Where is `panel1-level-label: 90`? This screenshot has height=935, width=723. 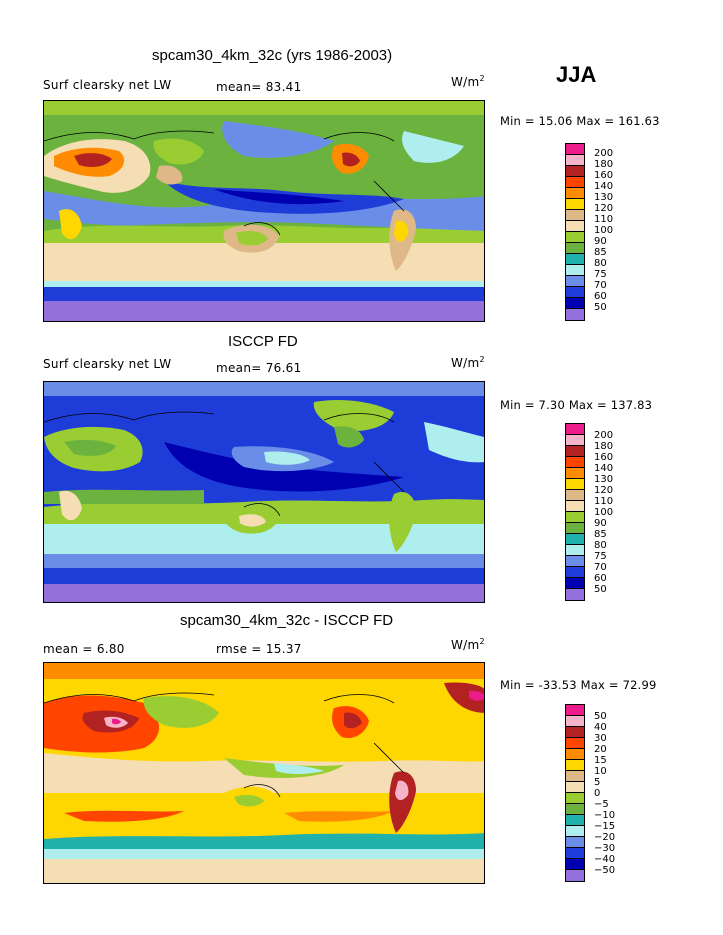 panel1-level-label: 90 is located at coordinates (603, 241).